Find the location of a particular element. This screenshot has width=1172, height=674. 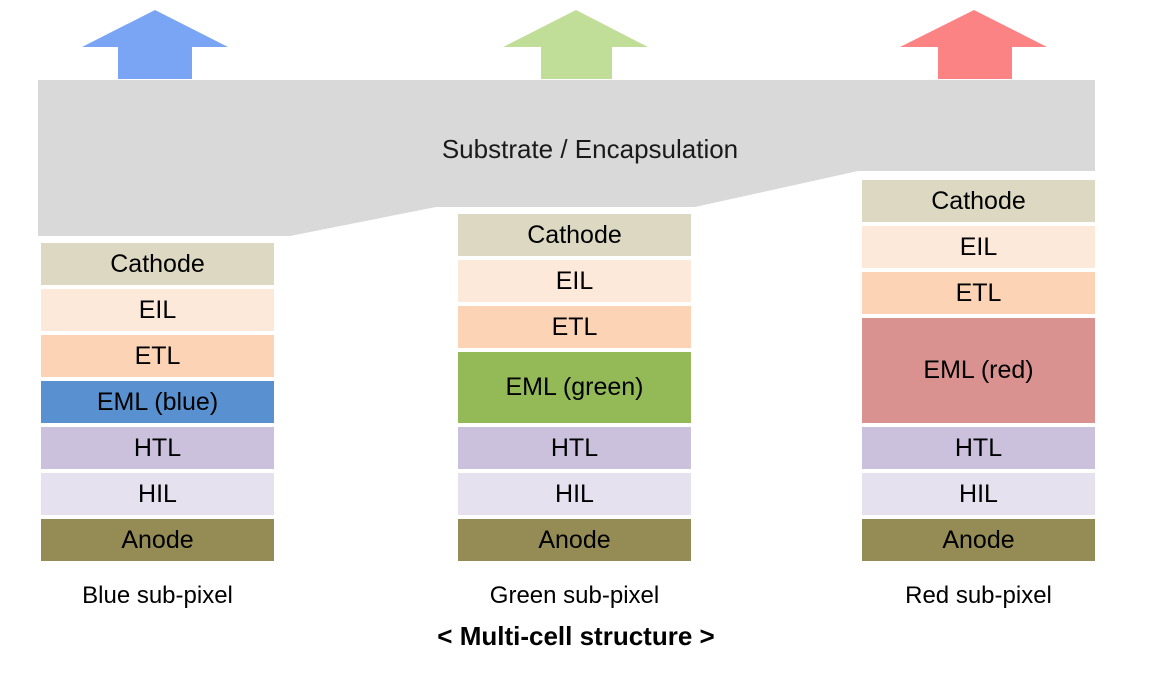

layer-eml-green: EML (green) is located at coordinates (574, 387).